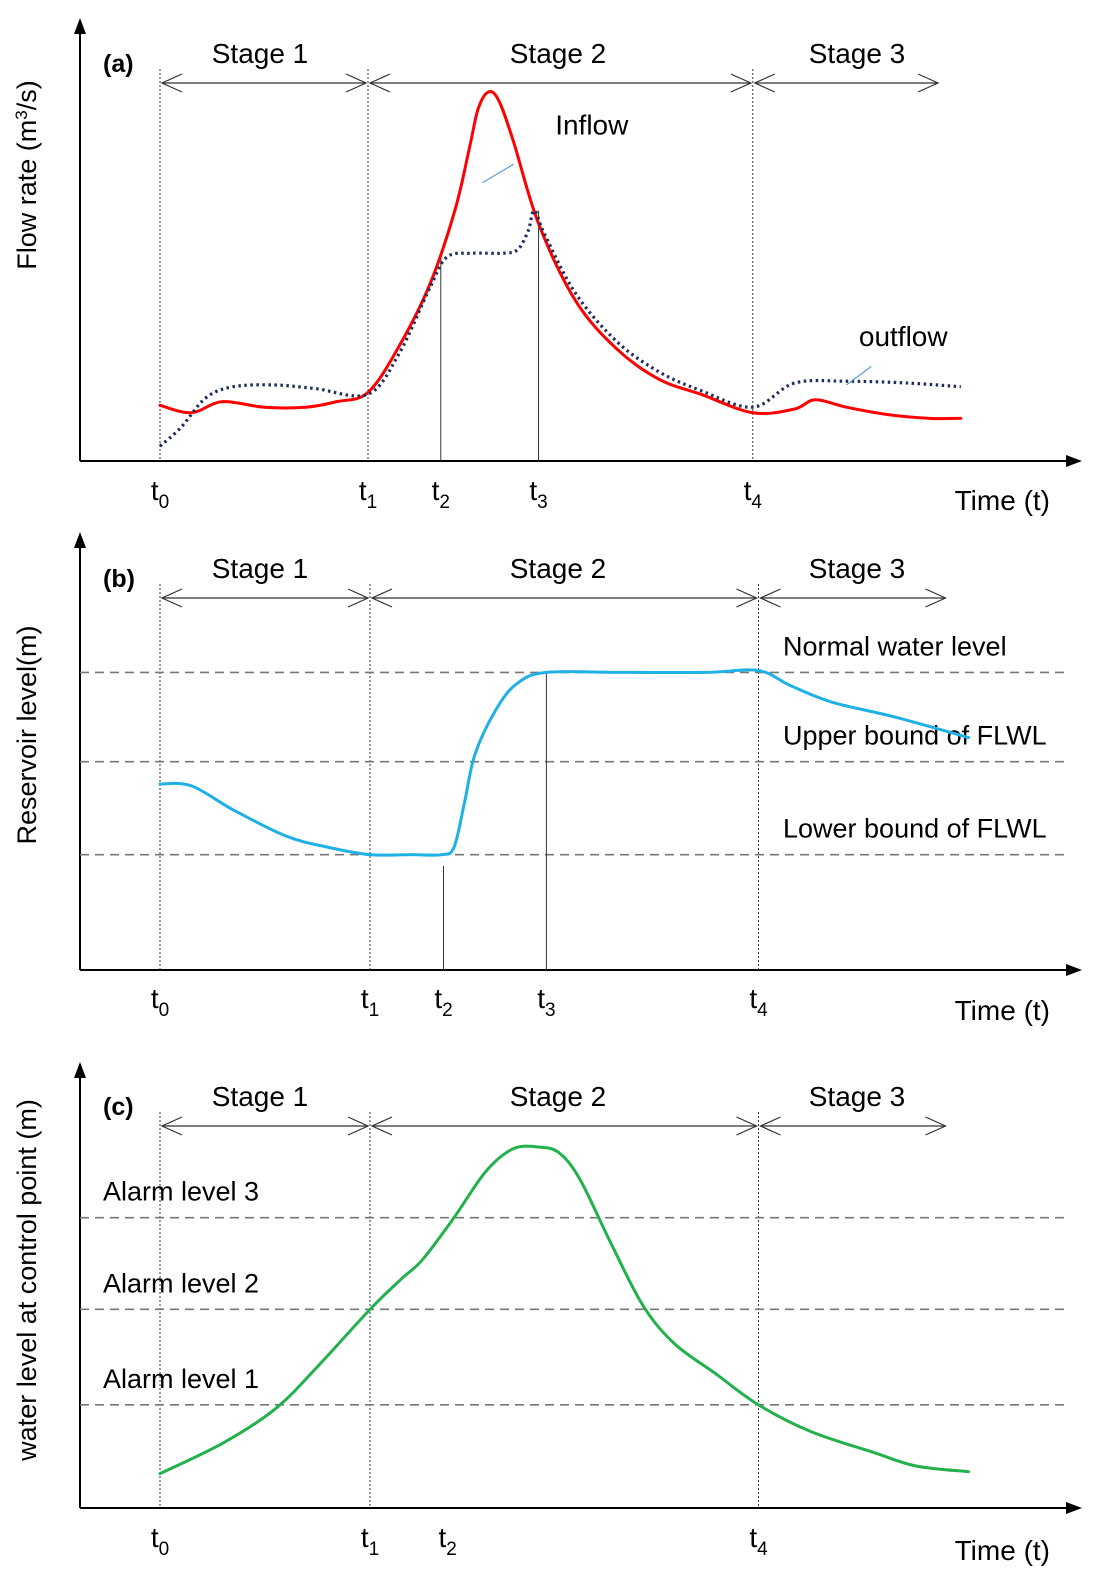 The image size is (1100, 1594). Describe the element at coordinates (21, 114) in the screenshot. I see `y-axis-label-sup: 3` at that location.